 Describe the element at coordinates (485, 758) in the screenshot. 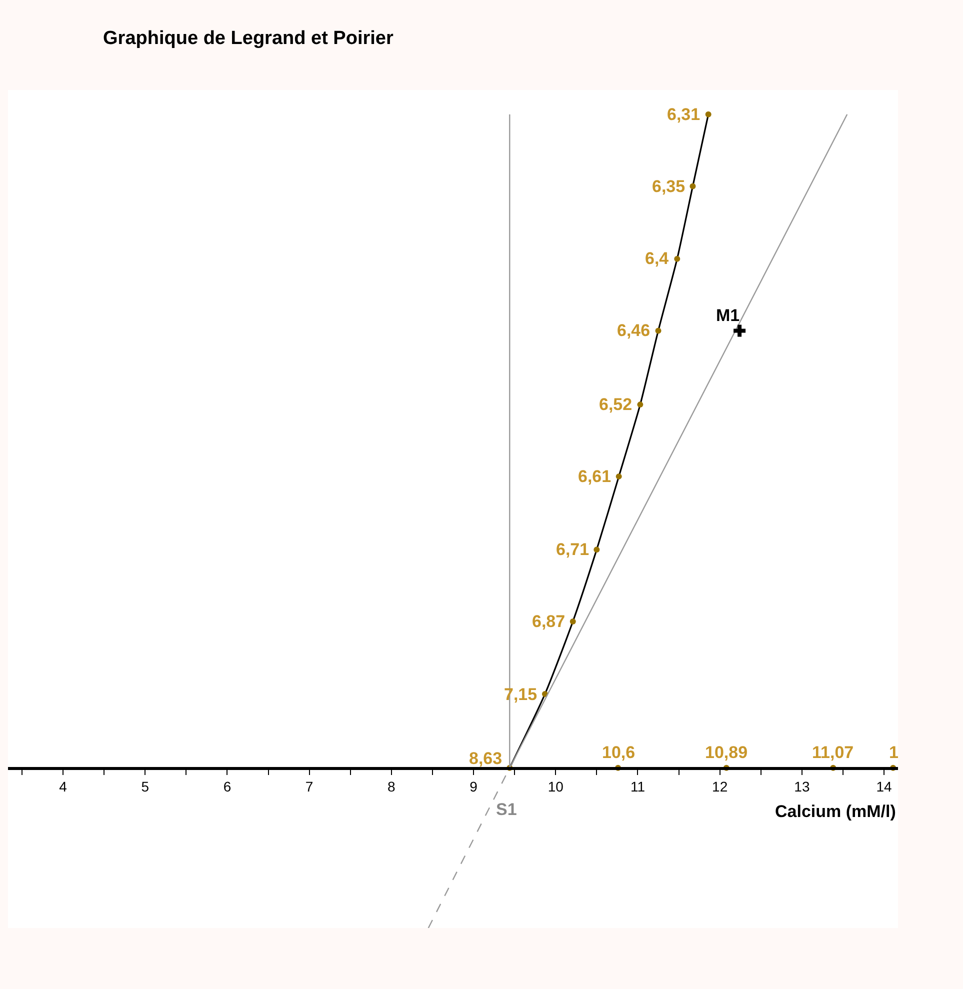

I see `annotation: 8,63` at that location.